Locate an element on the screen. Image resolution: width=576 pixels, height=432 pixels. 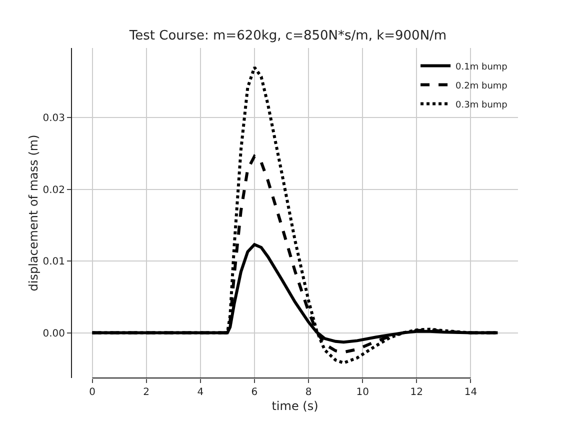
y-tick-label: 0.02 is located at coordinates (53, 190).